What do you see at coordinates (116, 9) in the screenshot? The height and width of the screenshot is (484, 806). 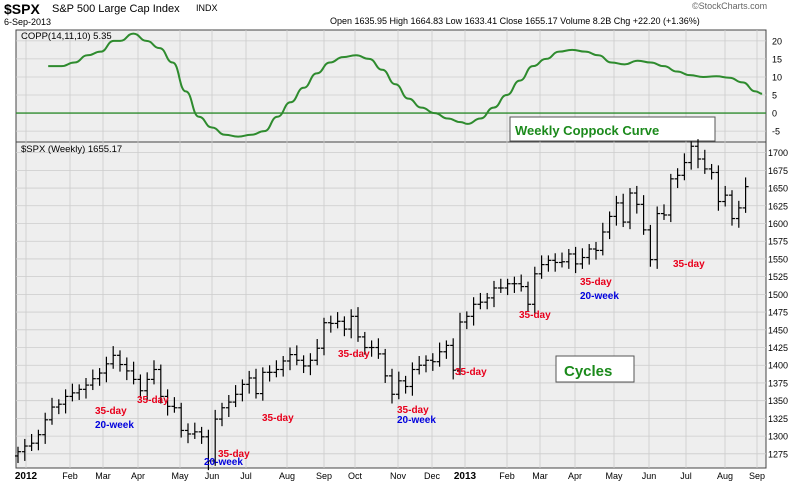 I see `index-name: S&P 500 Large Cap Index` at bounding box center [116, 9].